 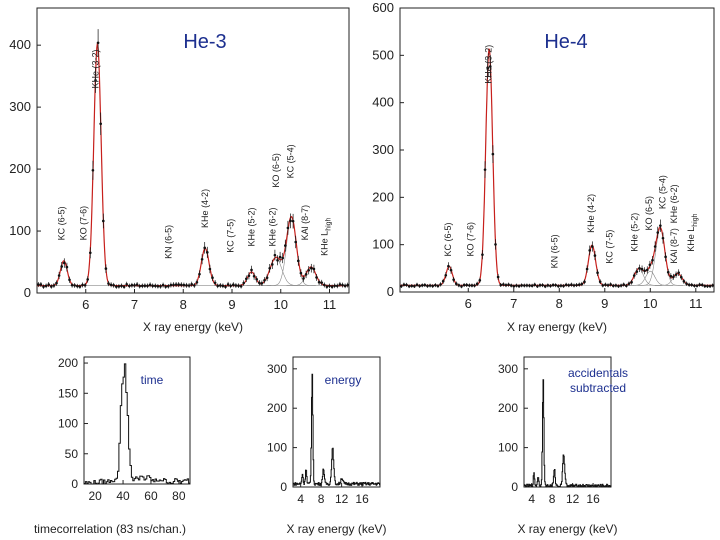 I want to click on component-curve, so click(x=275, y=271).